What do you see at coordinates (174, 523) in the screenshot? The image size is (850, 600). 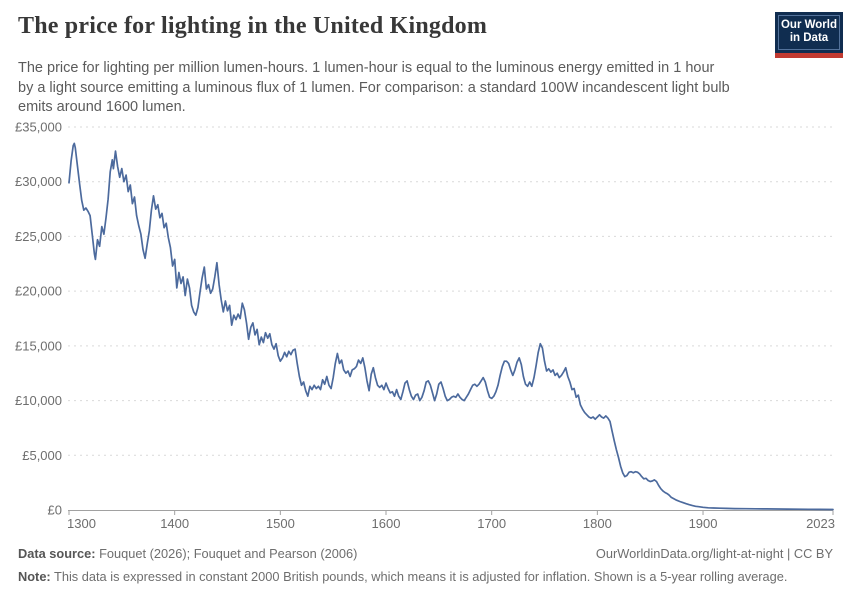 I see `x-axis-label: 1400` at bounding box center [174, 523].